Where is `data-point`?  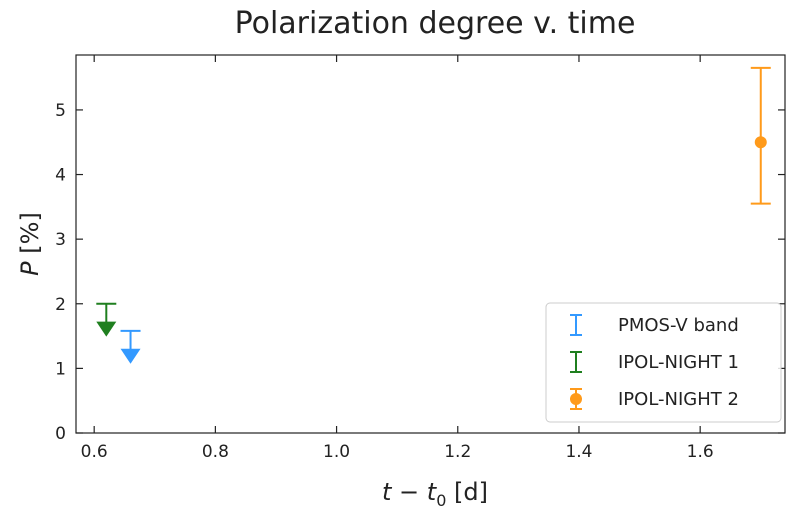
data-point is located at coordinates (760, 142).